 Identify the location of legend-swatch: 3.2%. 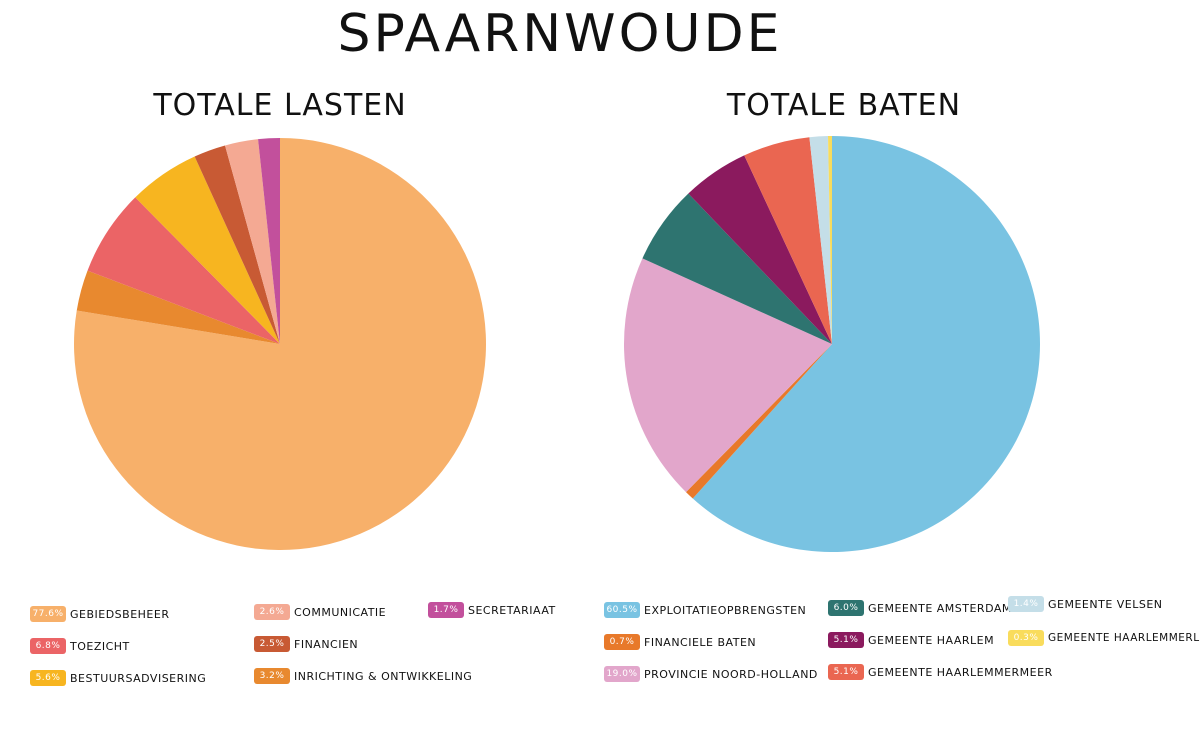
(272, 676).